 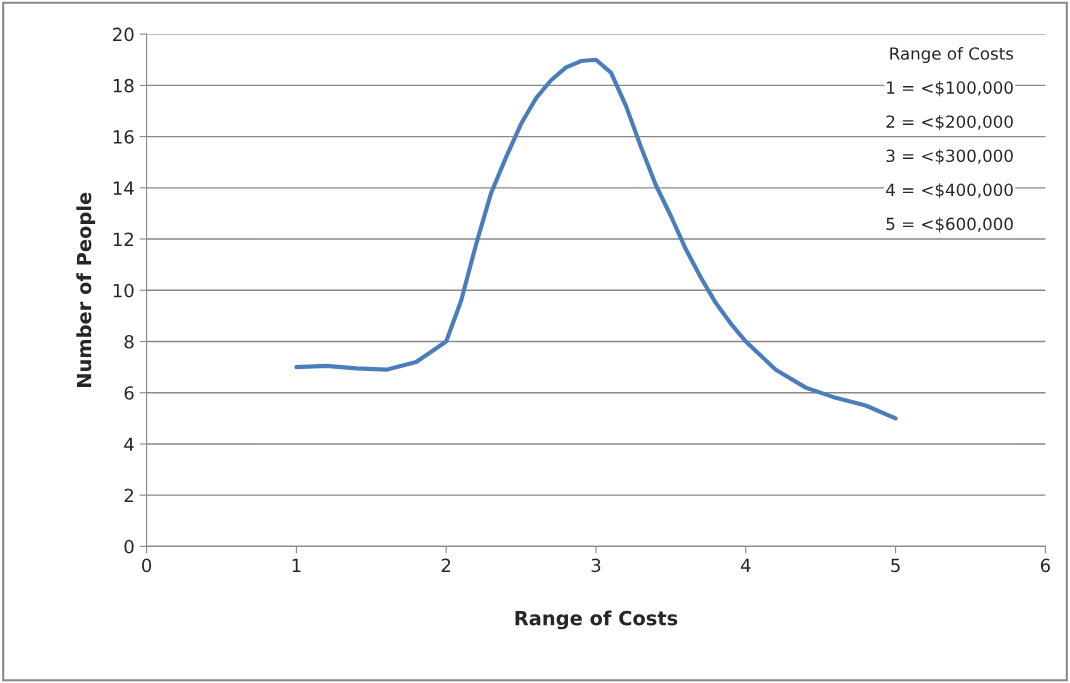 I want to click on x-tick-label: 2, so click(x=446, y=565).